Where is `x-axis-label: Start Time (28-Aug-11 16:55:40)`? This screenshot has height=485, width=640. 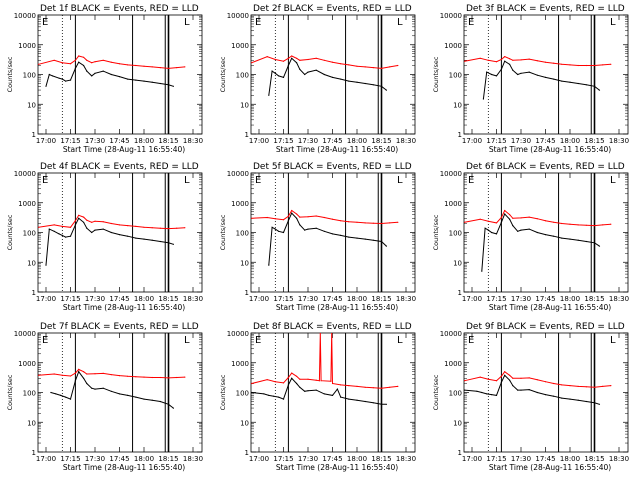
x-axis-label: Start Time (28-Aug-11 16:55:40) is located at coordinates (550, 307).